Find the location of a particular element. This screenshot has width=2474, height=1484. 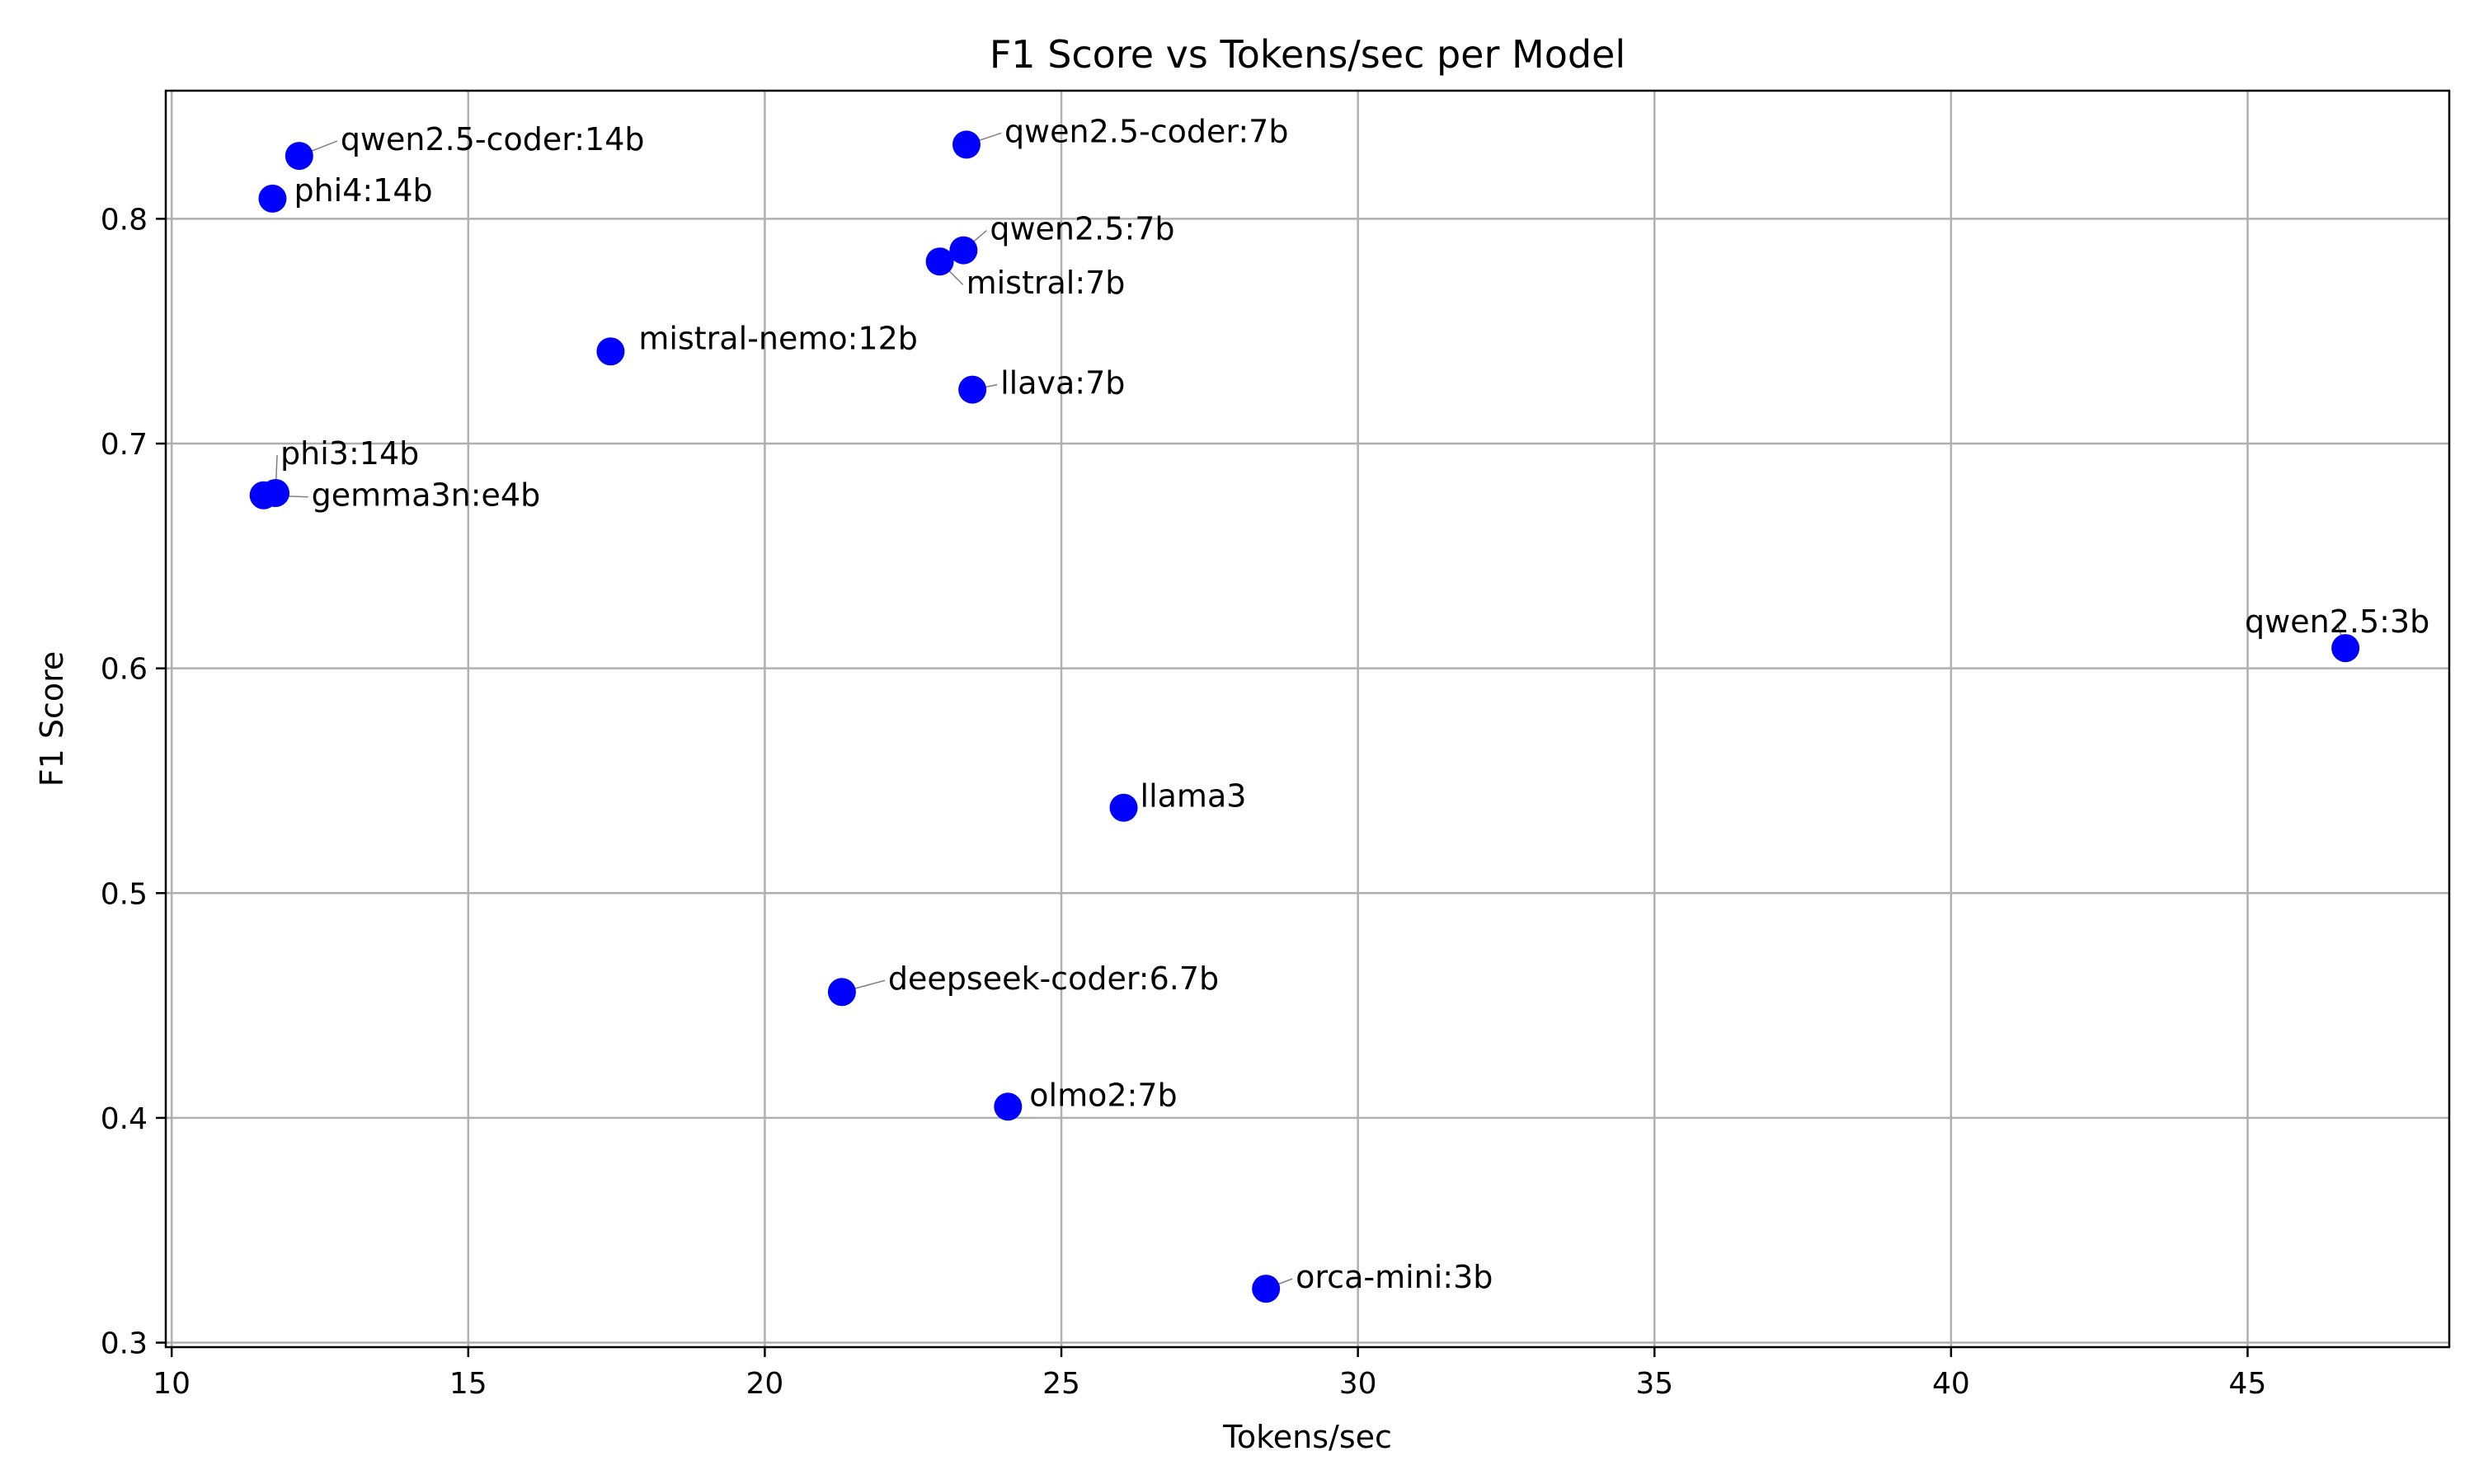

y-tick-label: 0.3 is located at coordinates (124, 1344).